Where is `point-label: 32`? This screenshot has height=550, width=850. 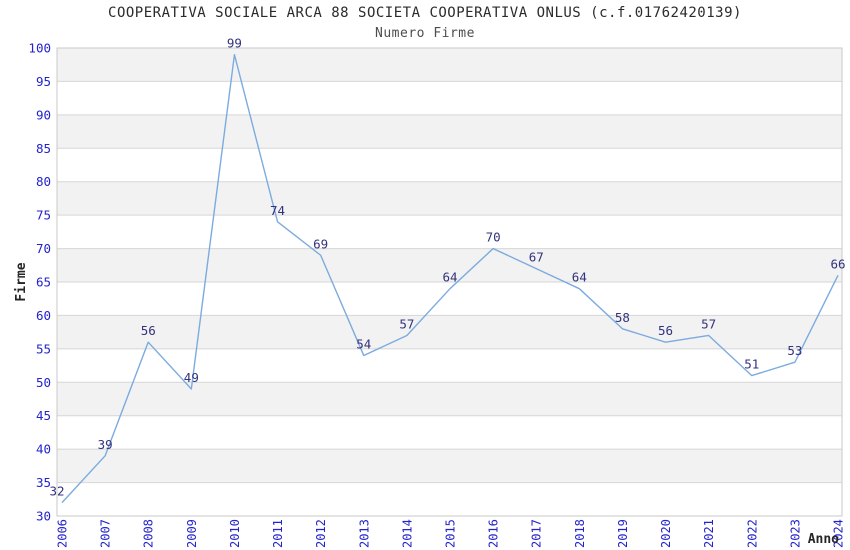 point-label: 32 is located at coordinates (56, 491).